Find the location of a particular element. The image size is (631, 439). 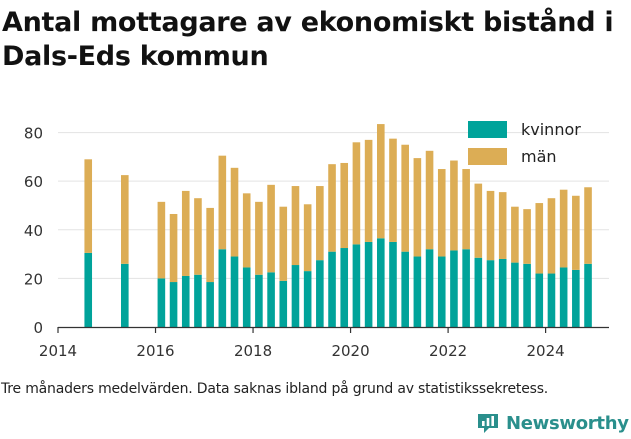

x-tick-label: 2022 is located at coordinates (448, 351).